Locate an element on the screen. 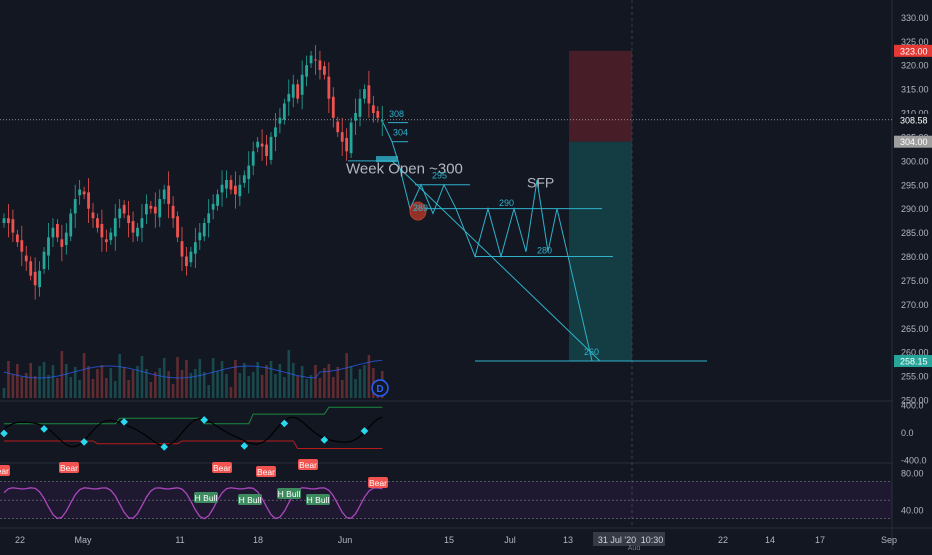 Image resolution: width=932 pixels, height=555 pixels. level-label-308: 308 is located at coordinates (396, 114).